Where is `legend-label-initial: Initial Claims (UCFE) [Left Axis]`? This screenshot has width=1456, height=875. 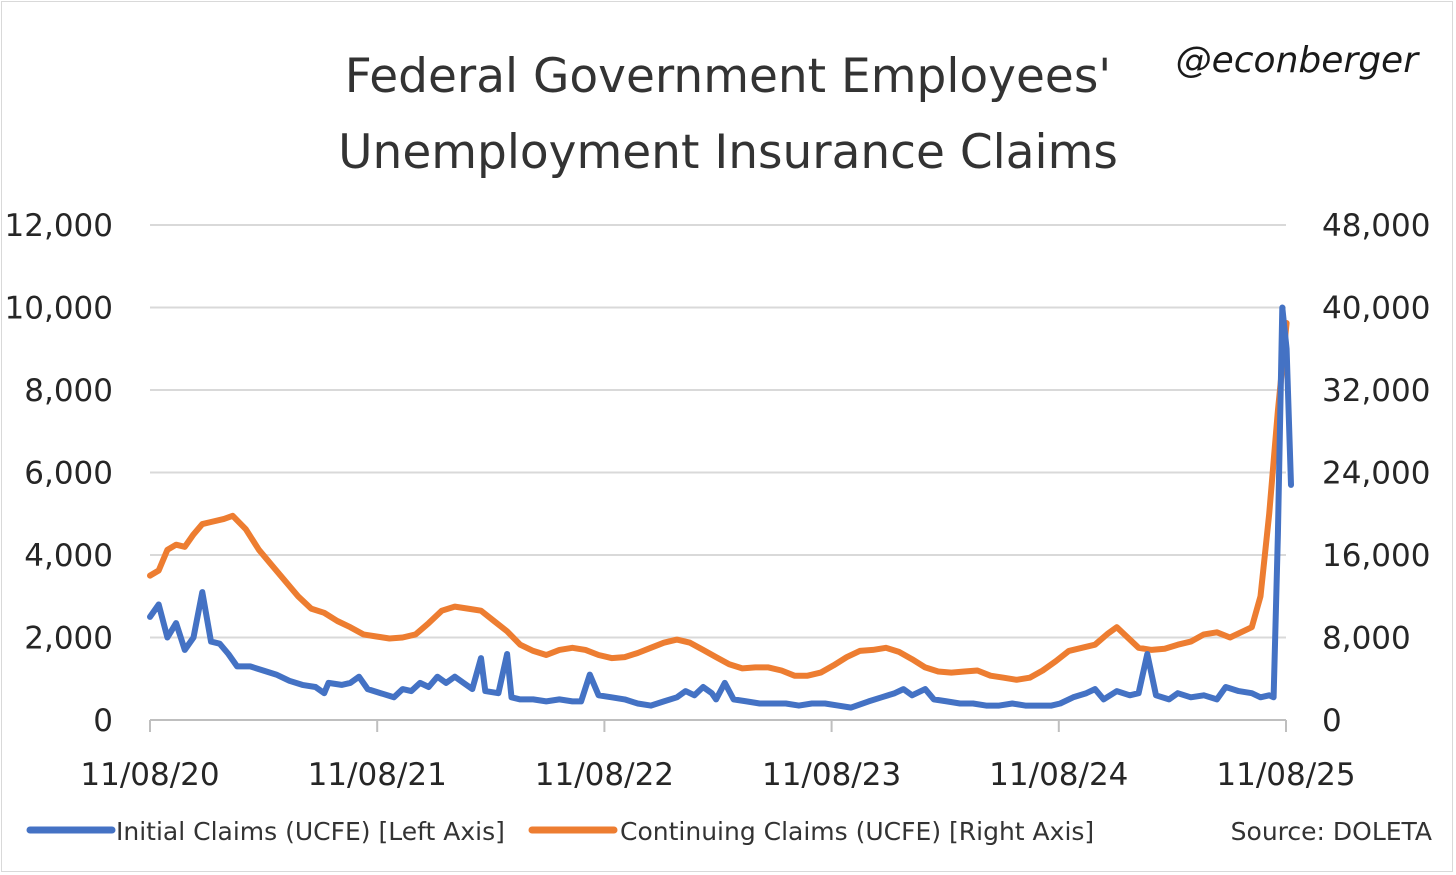 legend-label-initial: Initial Claims (UCFE) [Left Axis] is located at coordinates (310, 831).